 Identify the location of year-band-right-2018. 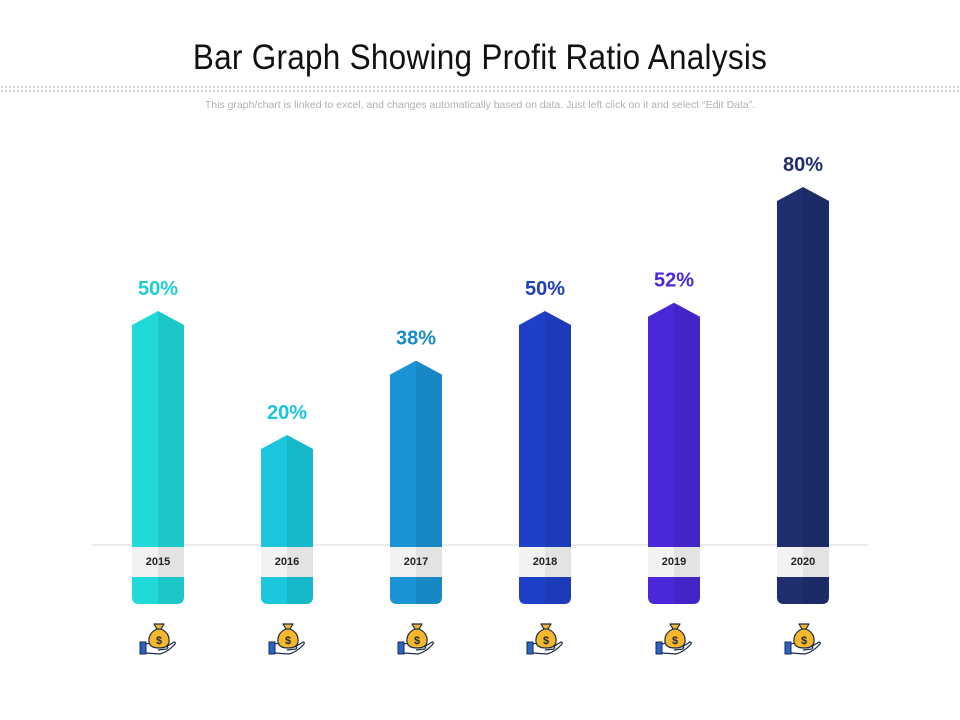
(558, 562).